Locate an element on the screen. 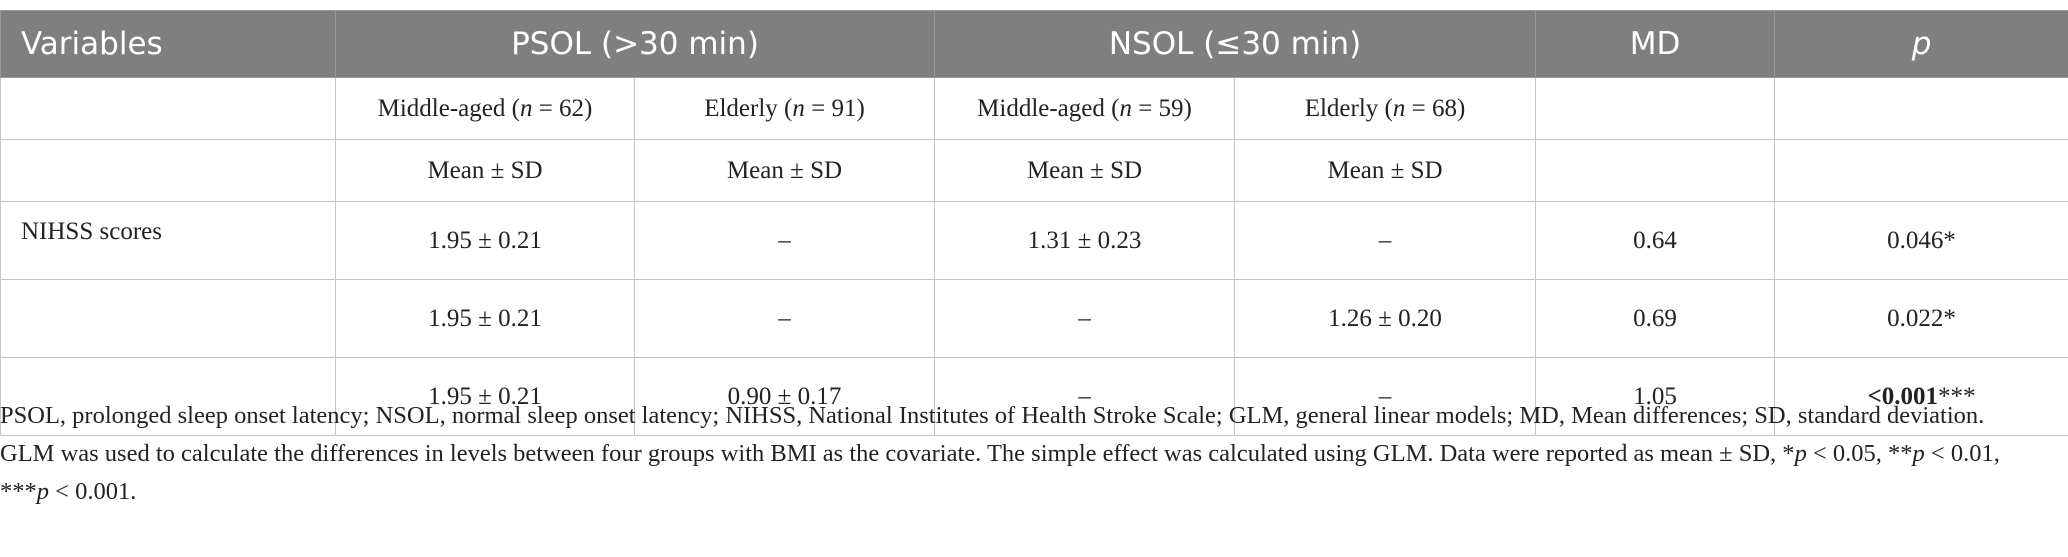 The height and width of the screenshot is (557, 2068). header-cell: MD is located at coordinates (1655, 44).